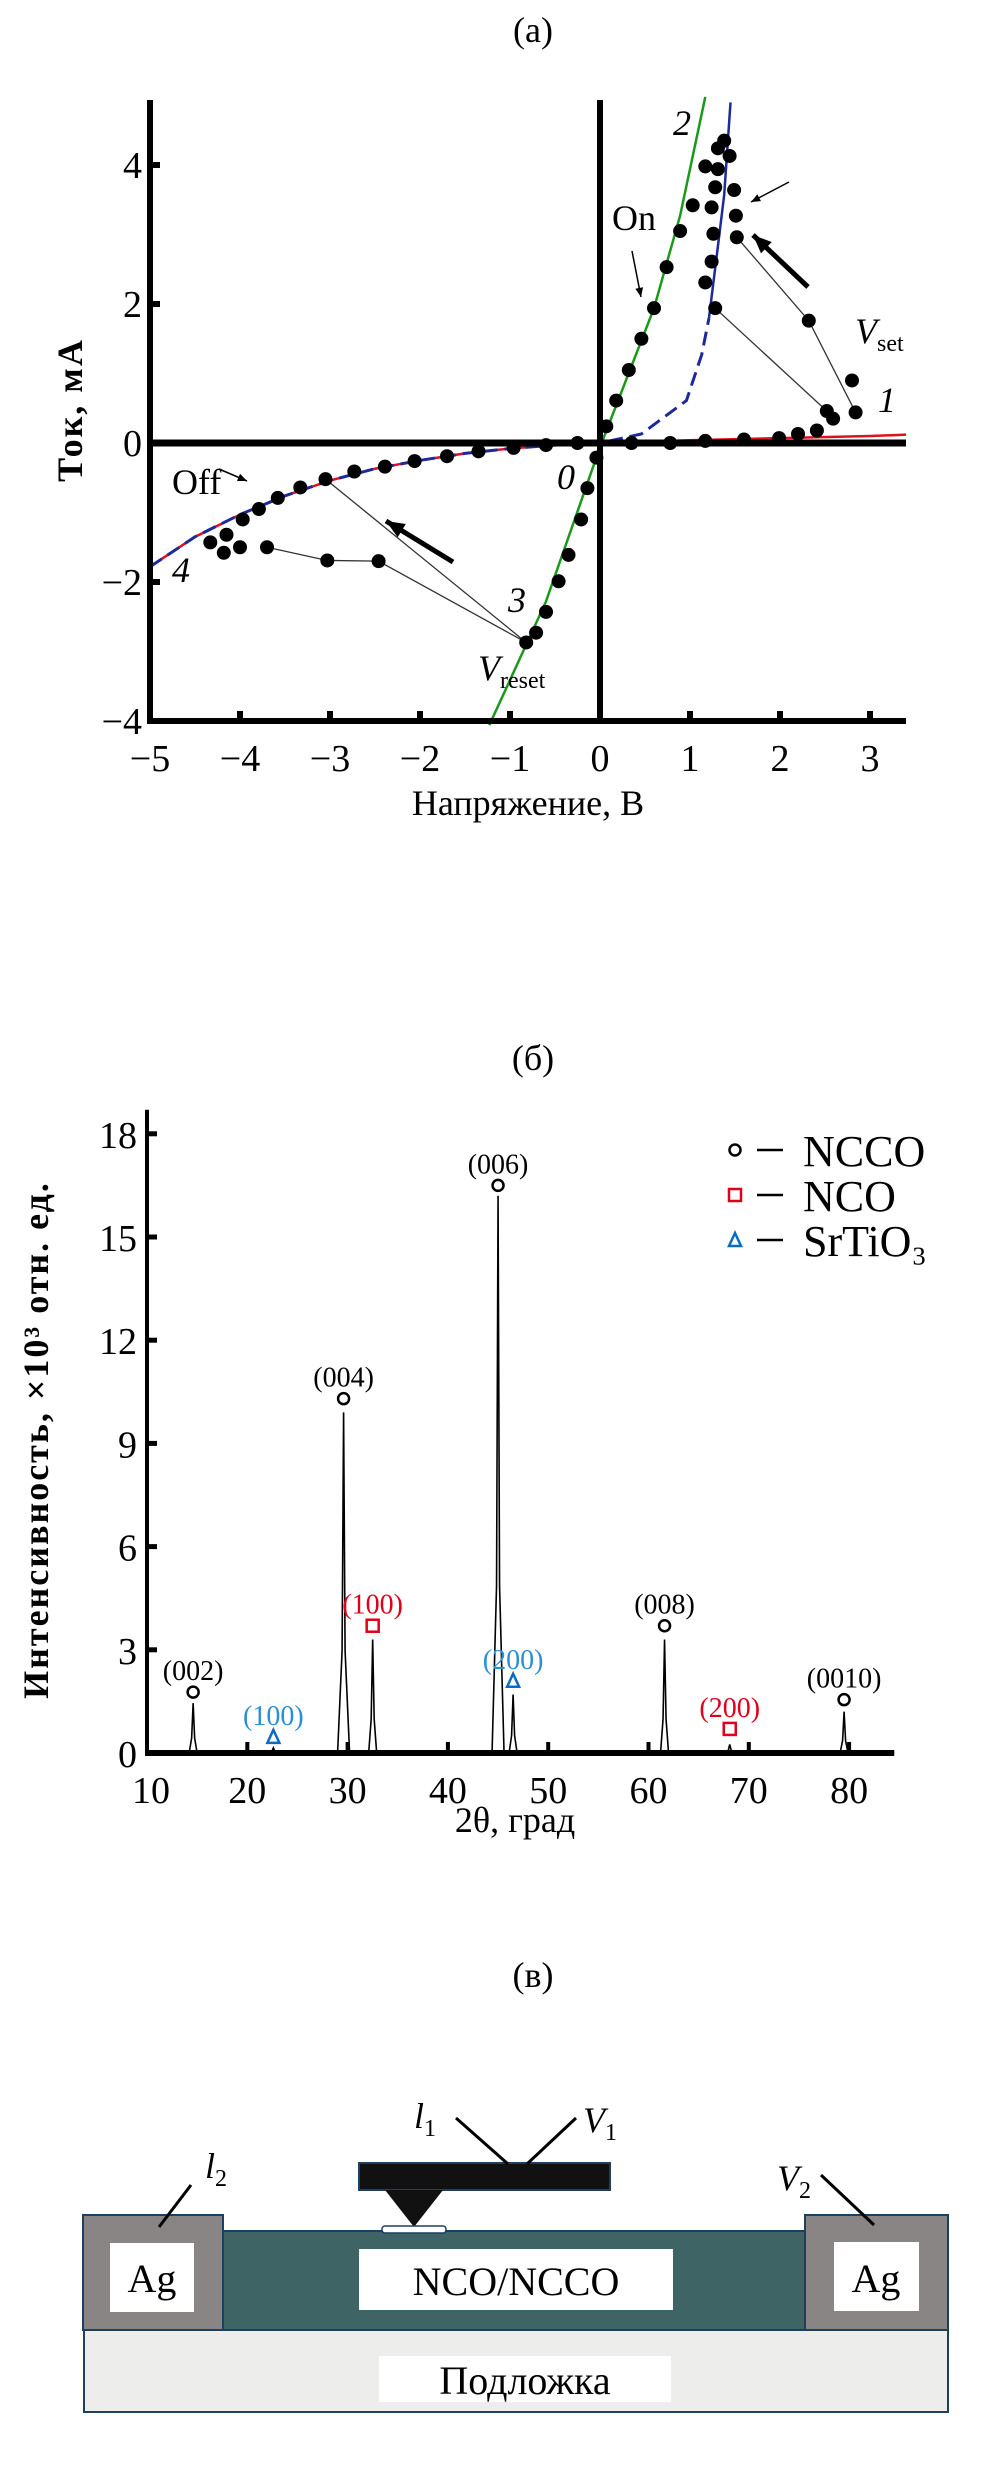  Describe the element at coordinates (414, 2208) in the screenshot. I see `afm-tip` at that location.